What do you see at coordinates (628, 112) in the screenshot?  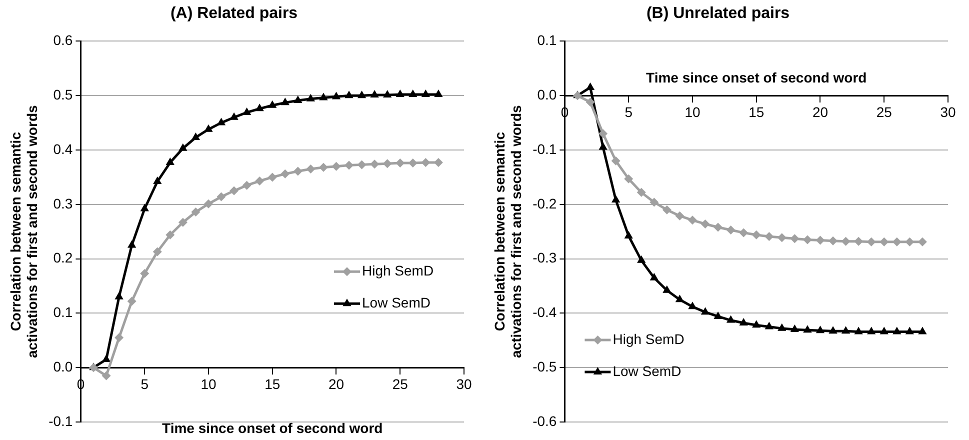 I see `x-tick-label: 5` at bounding box center [628, 112].